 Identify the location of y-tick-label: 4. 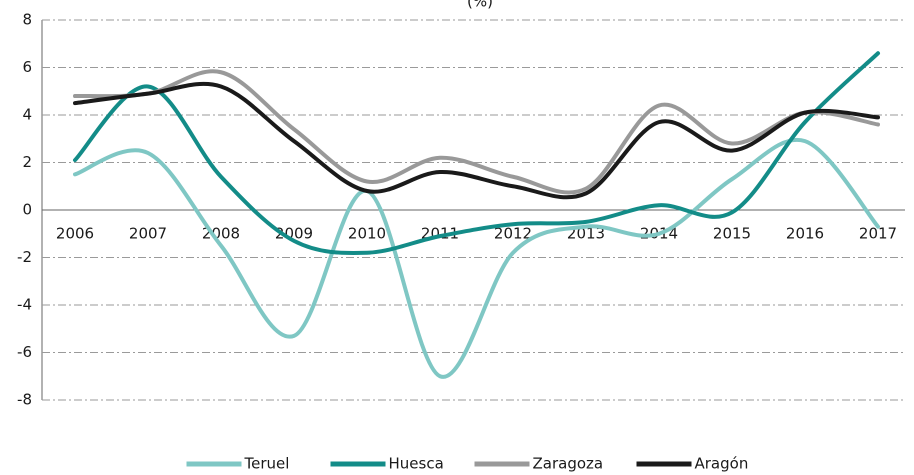
(27, 115).